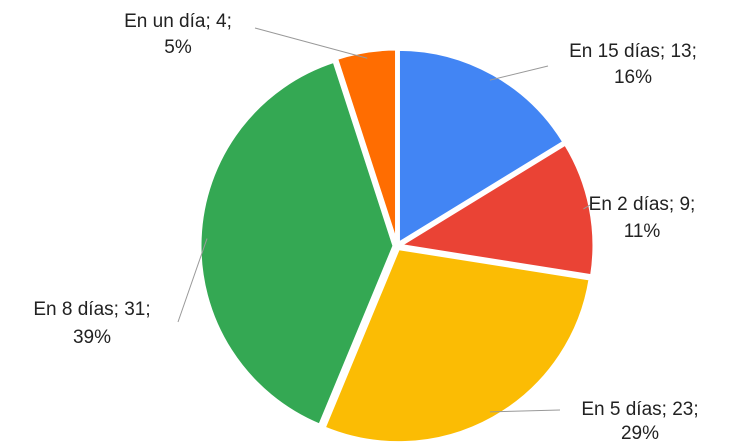 The height and width of the screenshot is (444, 731). Describe the element at coordinates (642, 231) in the screenshot. I see `slice-percent: 11%` at that location.